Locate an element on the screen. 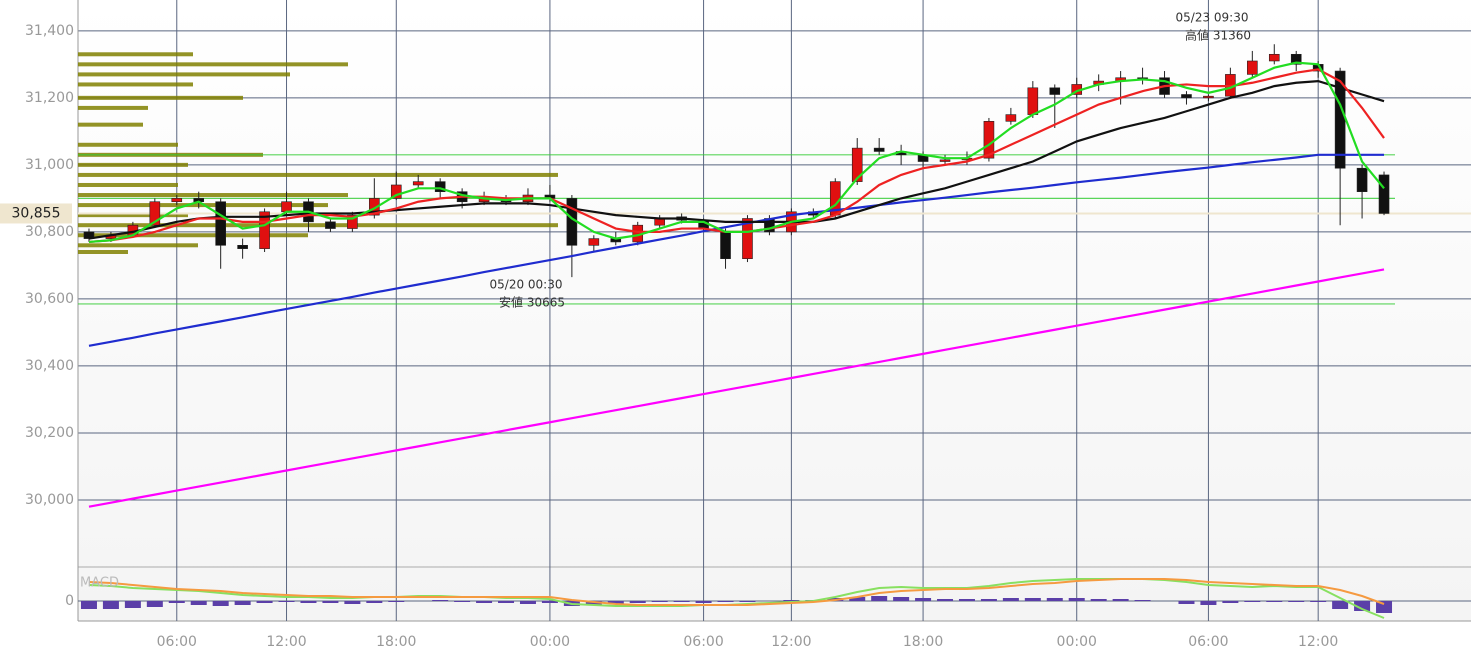  current-price-box is located at coordinates (36, 213).